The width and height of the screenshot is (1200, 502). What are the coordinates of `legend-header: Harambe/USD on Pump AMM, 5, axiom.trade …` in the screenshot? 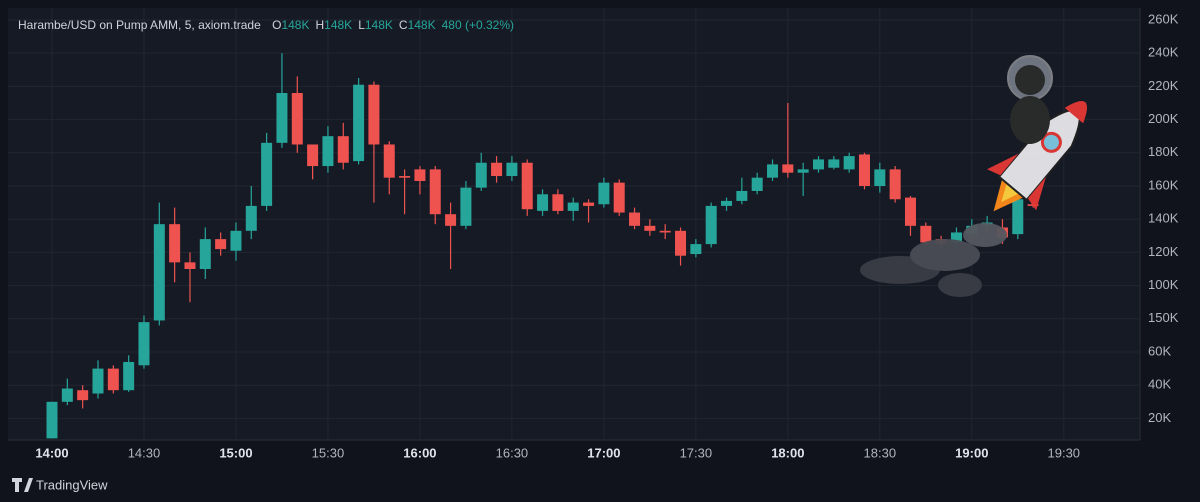 It's located at (266, 25).